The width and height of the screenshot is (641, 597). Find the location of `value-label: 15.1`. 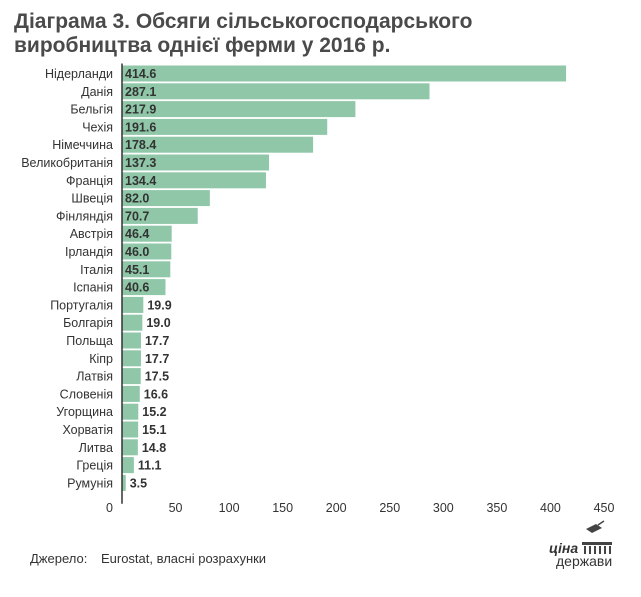

value-label: 15.1 is located at coordinates (154, 430).